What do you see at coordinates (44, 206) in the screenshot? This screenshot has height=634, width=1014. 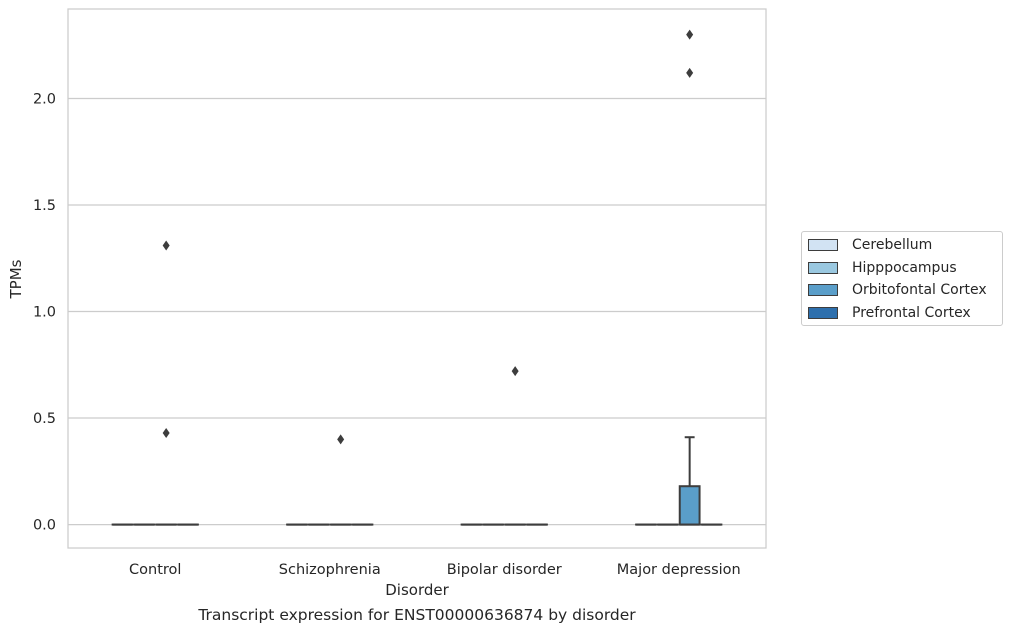 I see `y-tick-label: 1.5` at bounding box center [44, 206].